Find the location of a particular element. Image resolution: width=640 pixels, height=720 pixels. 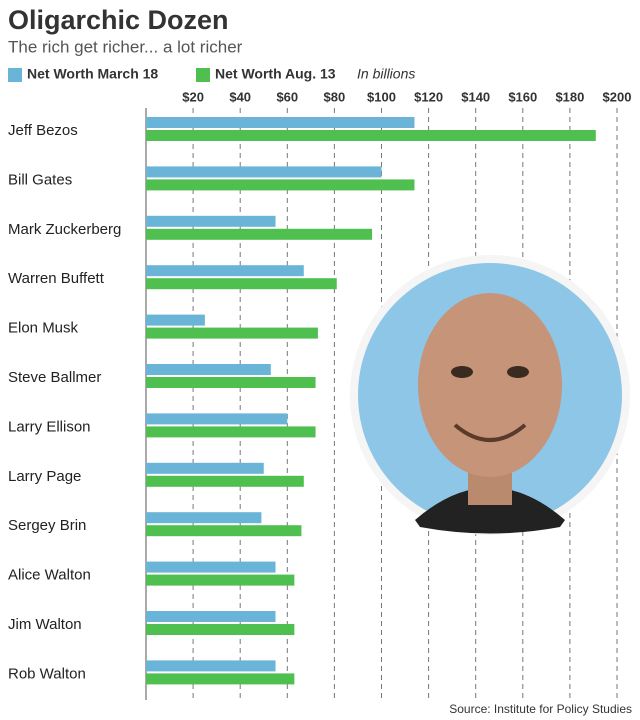

legend-label: Net Worth Aug. 13 is located at coordinates (275, 74).